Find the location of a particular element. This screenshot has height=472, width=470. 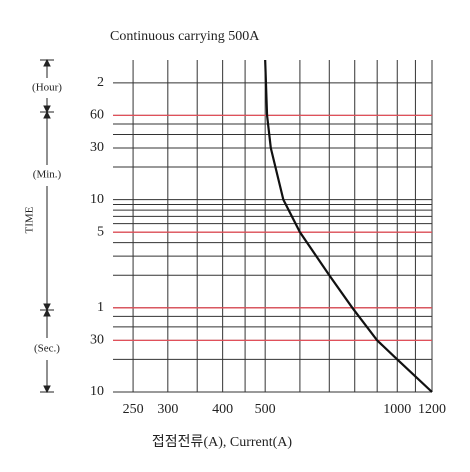

unit-label: (Hour) is located at coordinates (47, 88).